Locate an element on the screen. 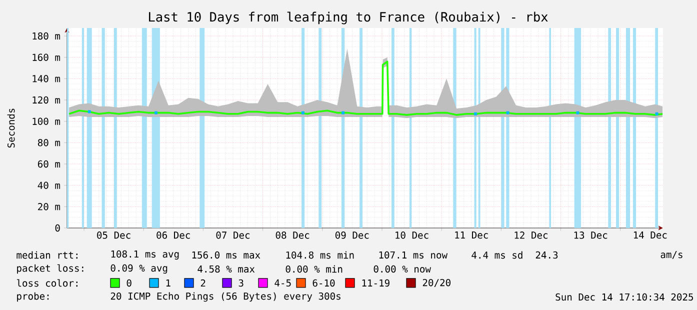  text: 104.8 ms min is located at coordinates (320, 255).